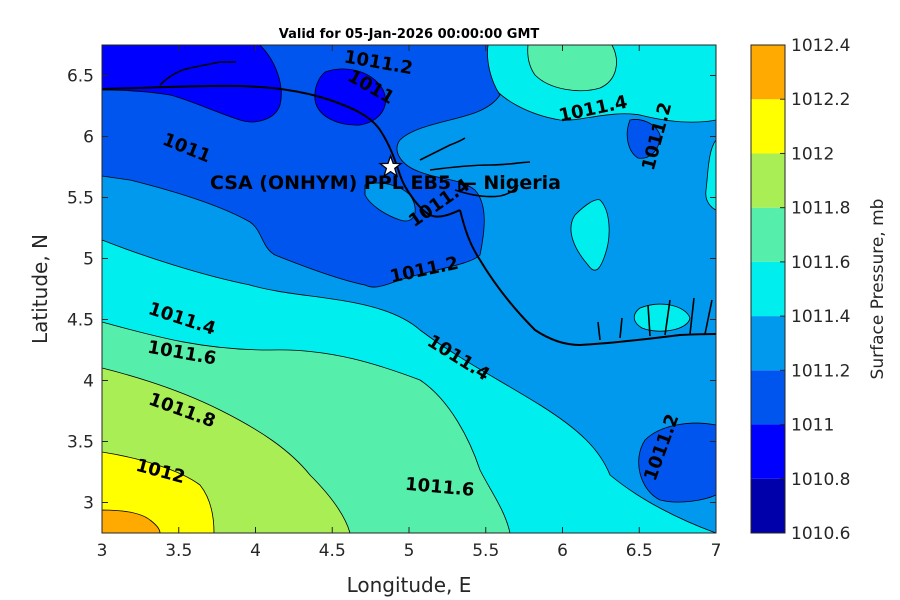 The width and height of the screenshot is (900, 600). Describe the element at coordinates (820, 371) in the screenshot. I see `colorbar-tick-label: 1011.2` at that location.